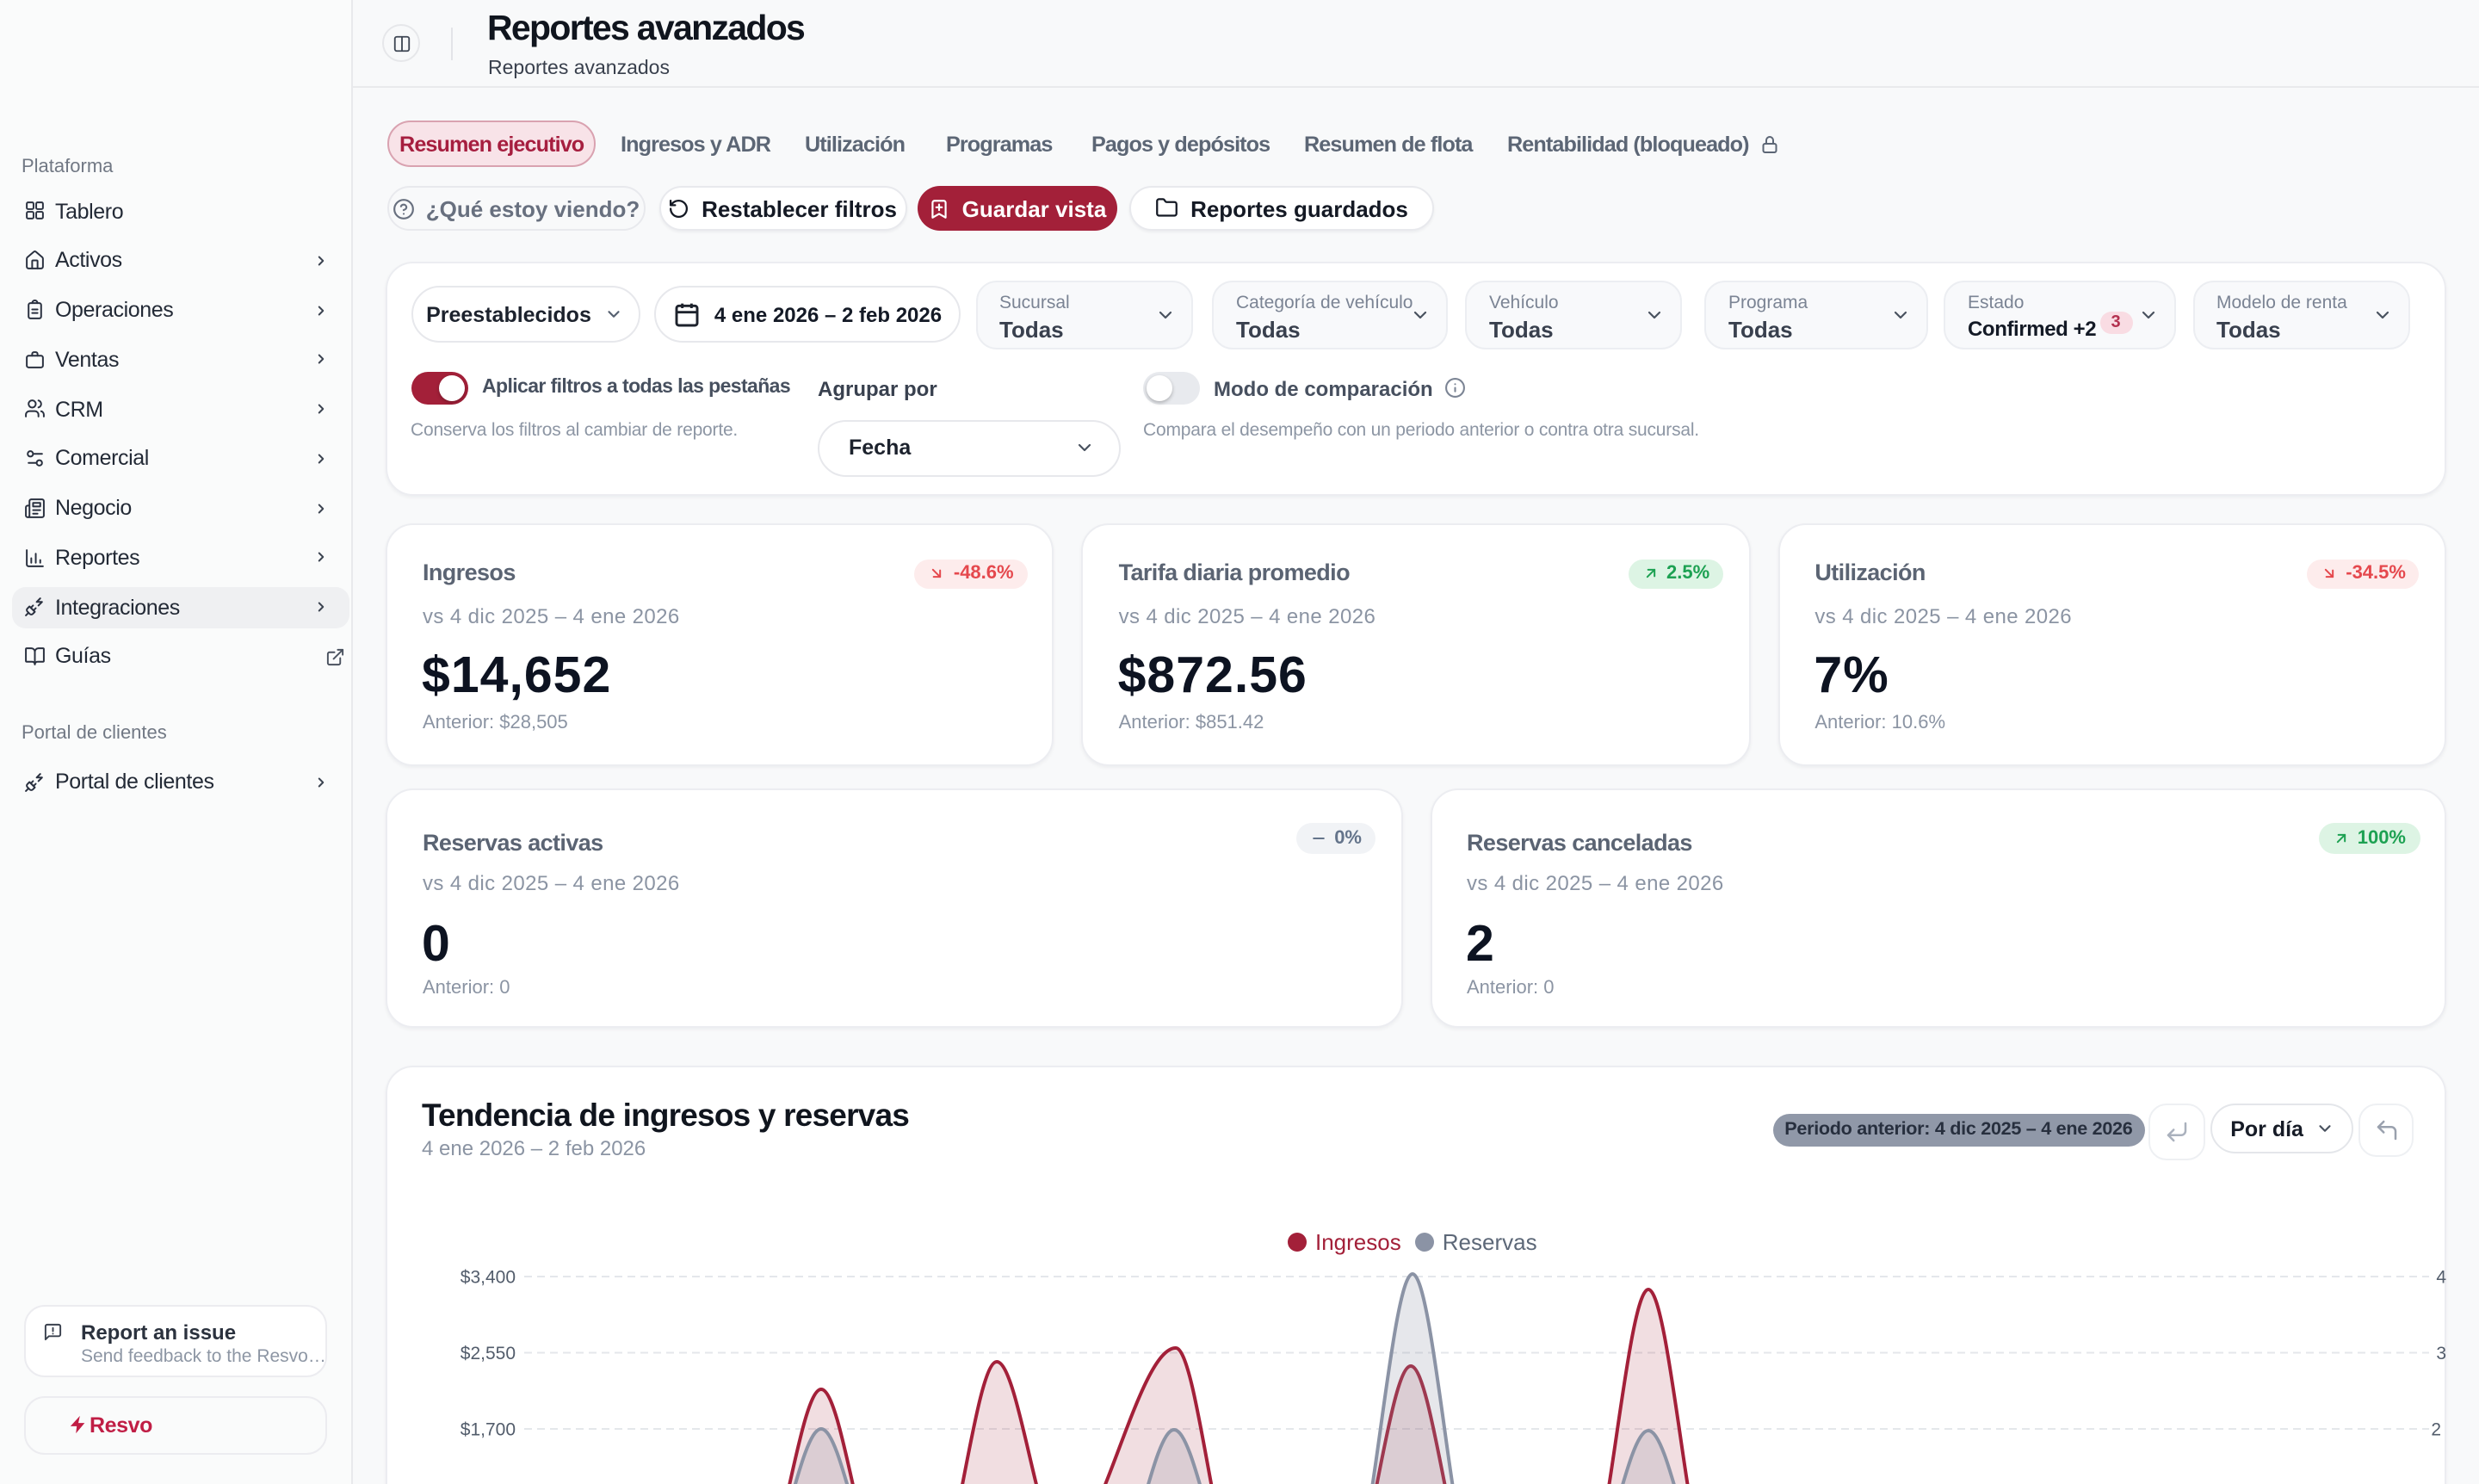 This screenshot has width=2479, height=1484. Describe the element at coordinates (489, 1277) in the screenshot. I see `svg-text: $3,400` at that location.